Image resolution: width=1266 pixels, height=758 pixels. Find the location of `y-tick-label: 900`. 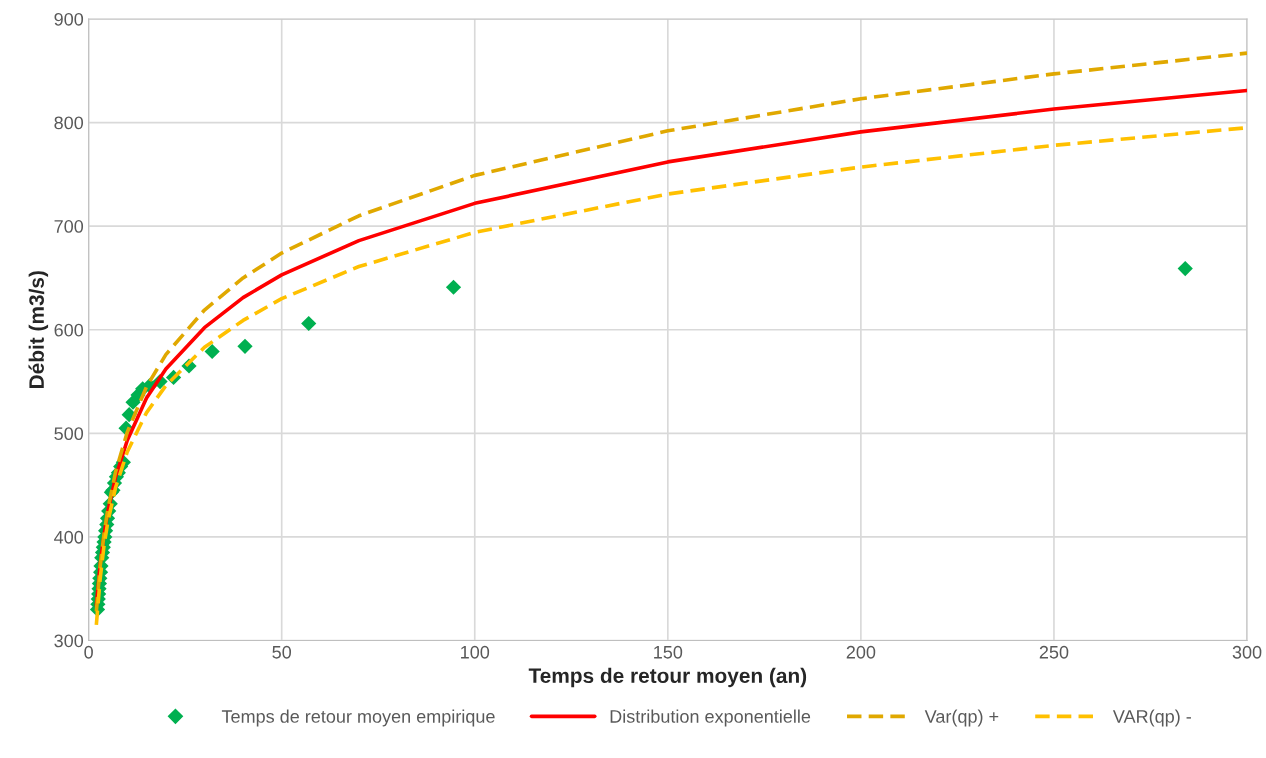

y-tick-label: 900 is located at coordinates (69, 19).